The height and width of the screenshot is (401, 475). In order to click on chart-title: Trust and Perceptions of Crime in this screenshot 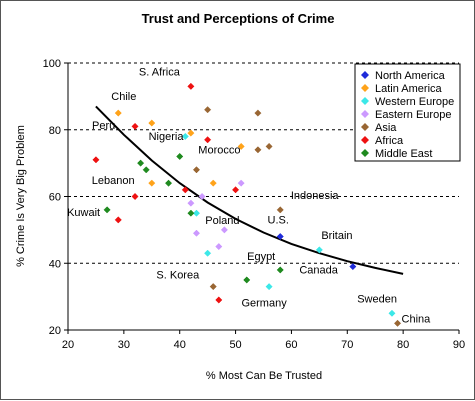, I will do `click(238, 18)`.